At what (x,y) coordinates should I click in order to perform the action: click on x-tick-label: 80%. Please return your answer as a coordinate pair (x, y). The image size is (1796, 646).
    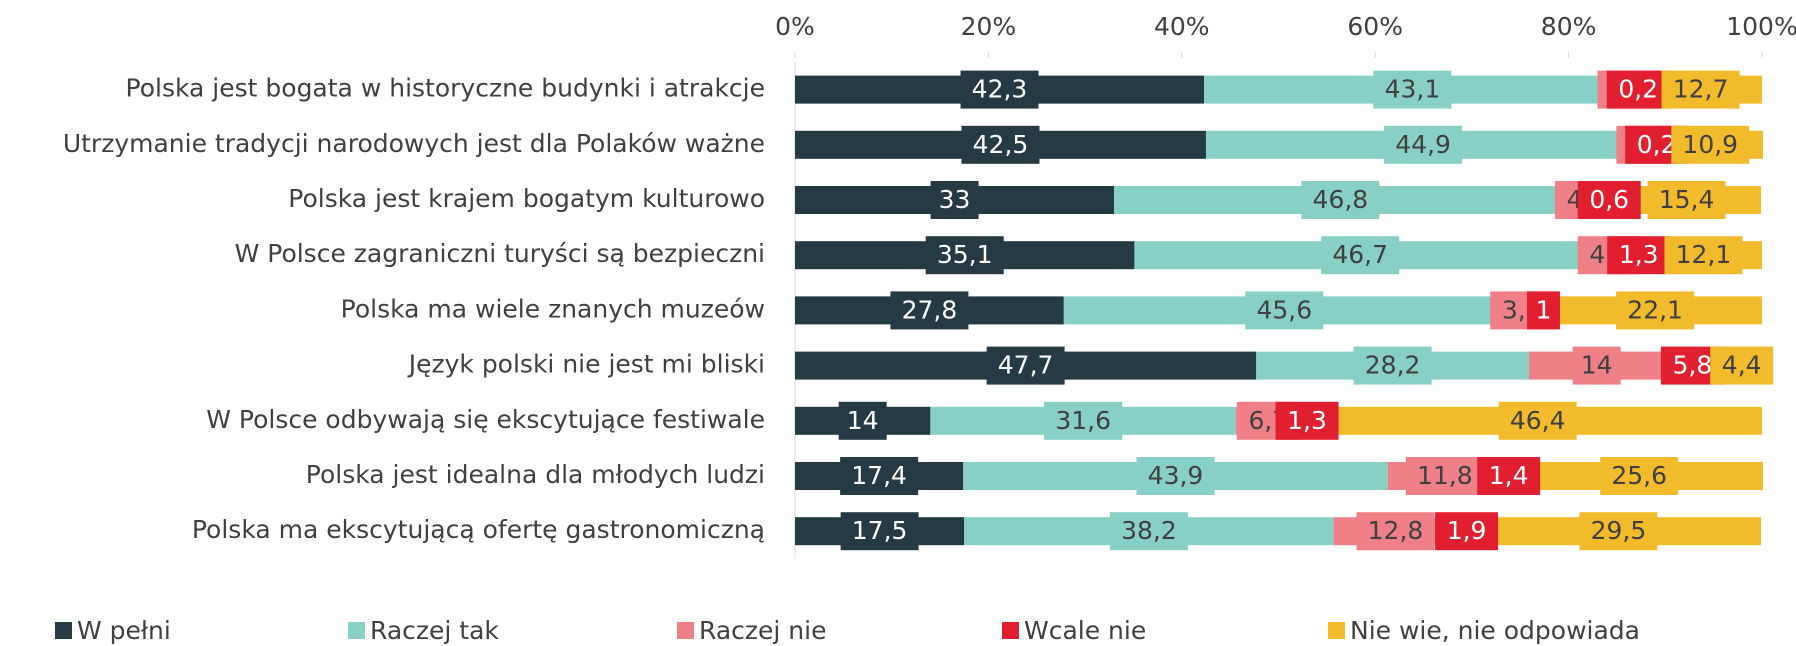
    Looking at the image, I should click on (1569, 26).